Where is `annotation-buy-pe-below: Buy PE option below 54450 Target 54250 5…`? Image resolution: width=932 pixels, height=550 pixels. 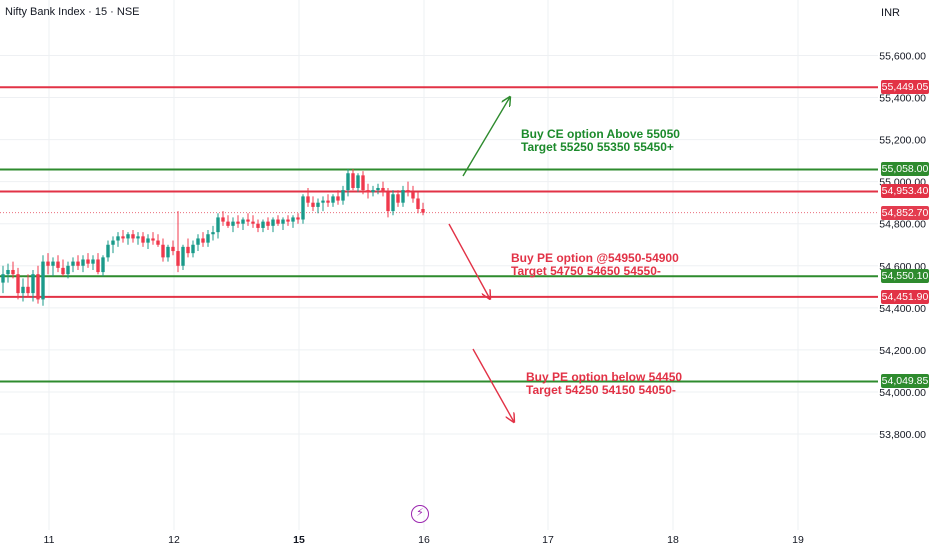 annotation-buy-pe-below: Buy PE option below 54450 Target 54250 5… is located at coordinates (604, 384).